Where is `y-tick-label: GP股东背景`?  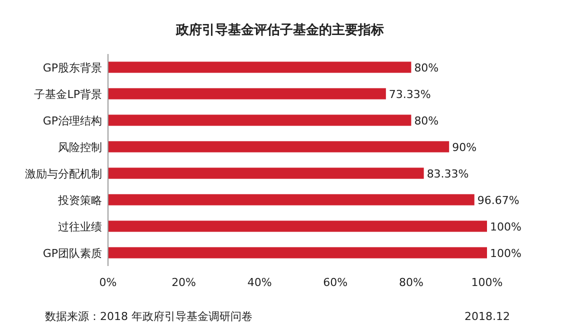
y-tick-label: GP股东背景 is located at coordinates (72, 67).